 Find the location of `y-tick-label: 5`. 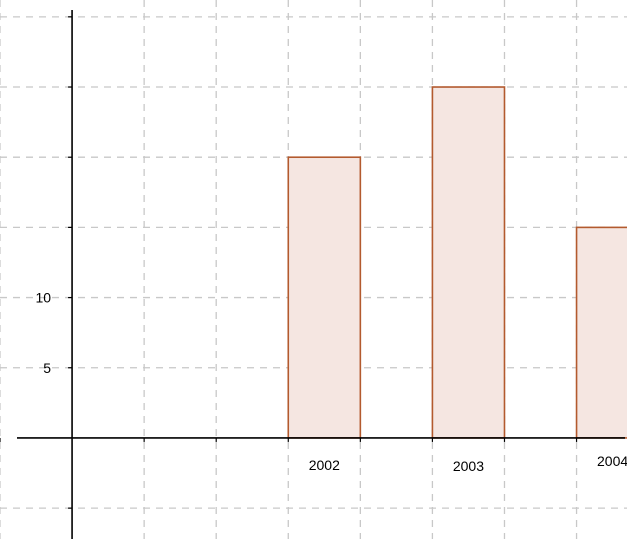

y-tick-label: 5 is located at coordinates (47, 368).